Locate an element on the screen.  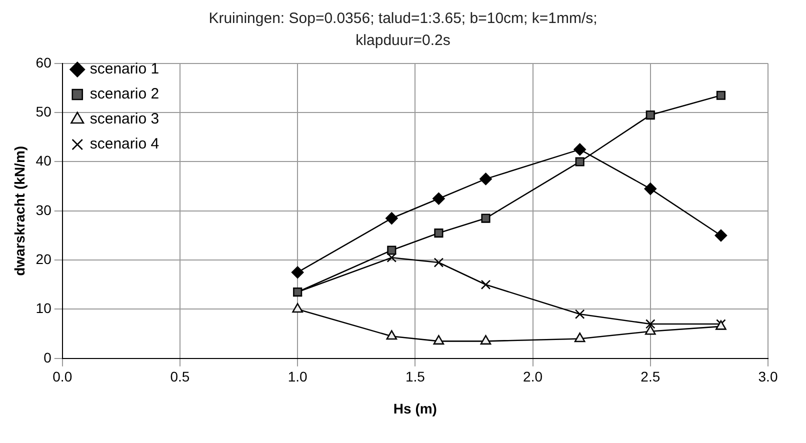
x-tick-label: 2.0 is located at coordinates (533, 376).